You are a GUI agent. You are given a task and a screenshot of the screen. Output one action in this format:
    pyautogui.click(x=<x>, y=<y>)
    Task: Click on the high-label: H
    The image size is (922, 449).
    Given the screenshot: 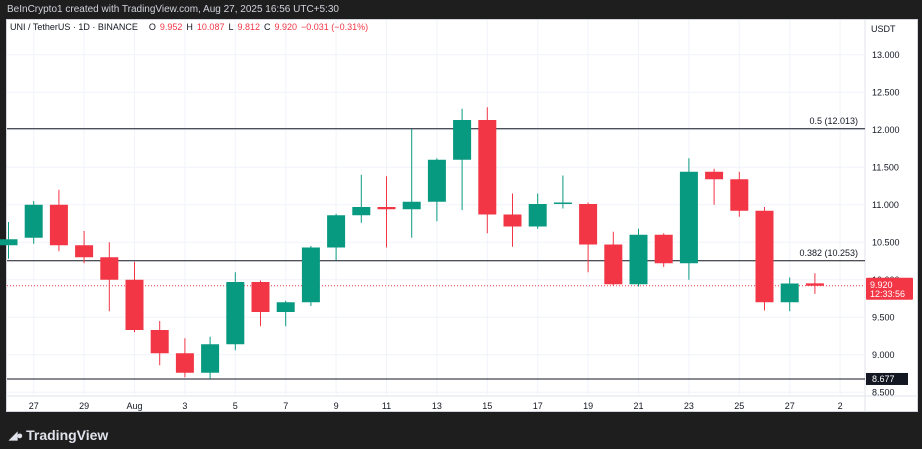 What is the action you would take?
    pyautogui.click(x=189, y=27)
    